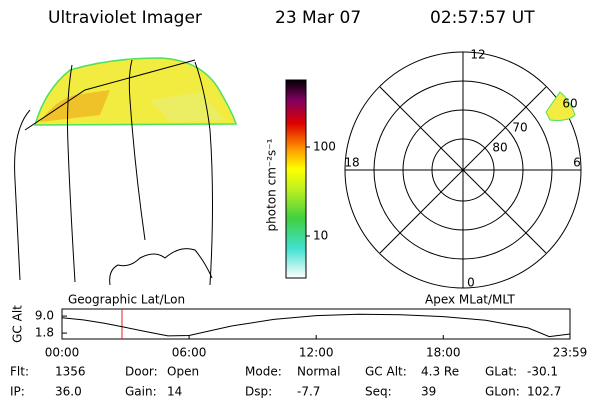  Describe the element at coordinates (560, 106) in the screenshot. I see `polar-aurora` at that location.